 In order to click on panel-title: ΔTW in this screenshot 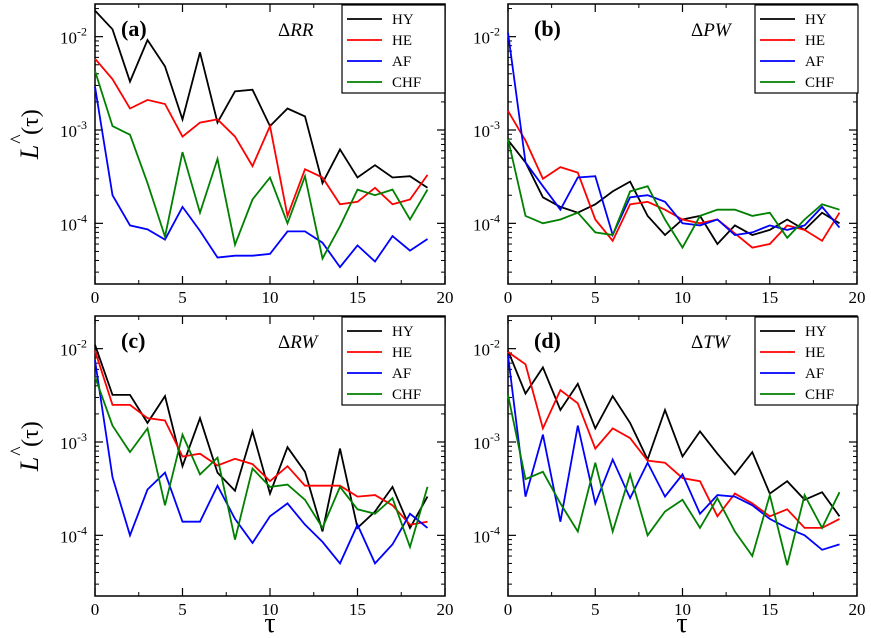, I will do `click(711, 342)`.